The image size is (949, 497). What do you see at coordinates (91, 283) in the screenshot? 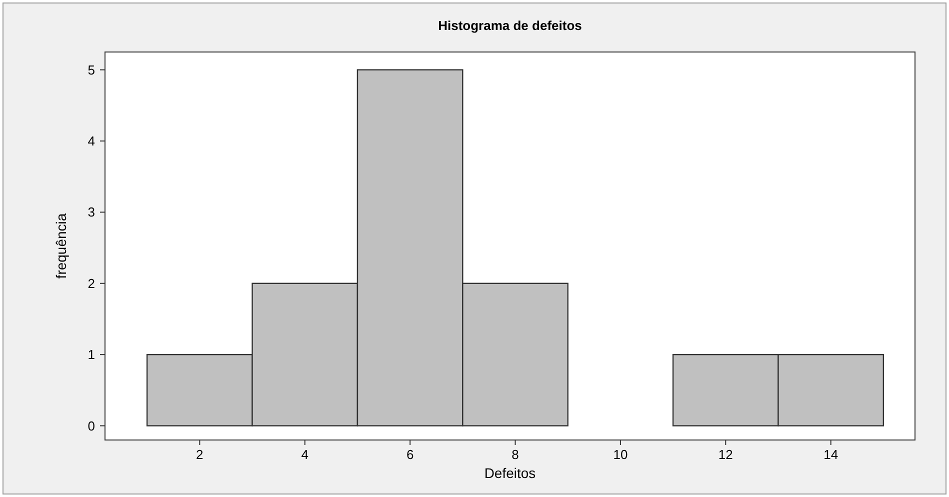
I see `y-tick-label: 2` at bounding box center [91, 283].